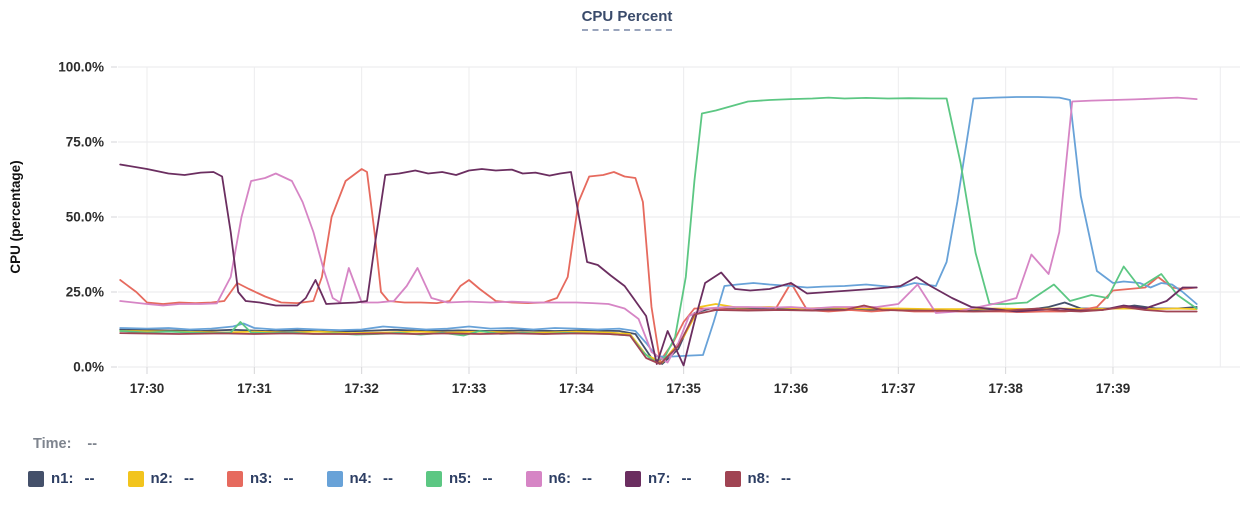 The height and width of the screenshot is (530, 1254). I want to click on legend-label-n3: n3:, so click(261, 478).